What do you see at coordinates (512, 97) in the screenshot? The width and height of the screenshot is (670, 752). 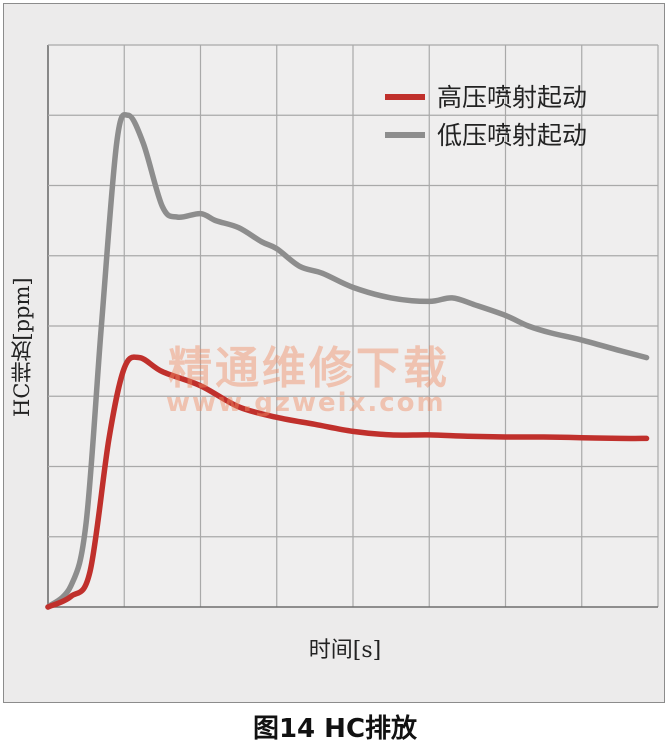 I see `legend-label-0: 高压喷射起动` at bounding box center [512, 97].